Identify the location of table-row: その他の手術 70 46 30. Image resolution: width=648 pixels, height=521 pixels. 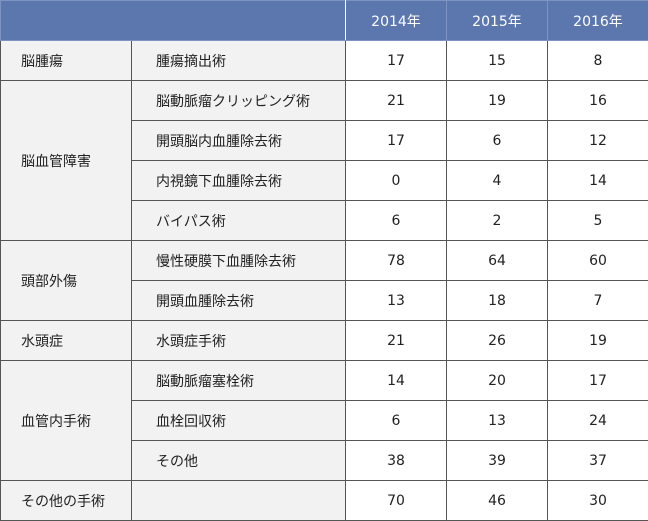
(324, 501).